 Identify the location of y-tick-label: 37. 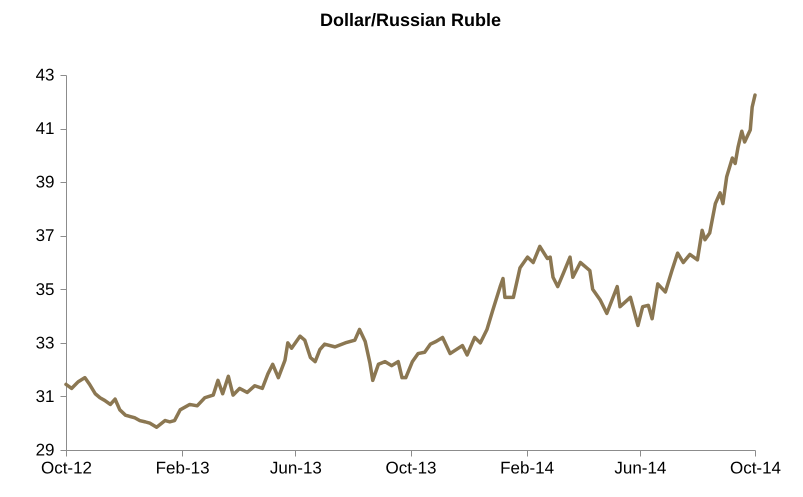
(45, 236).